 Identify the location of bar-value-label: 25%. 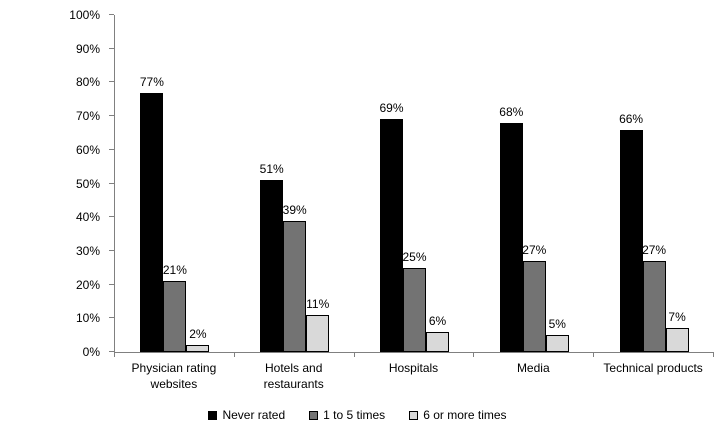
(414, 256).